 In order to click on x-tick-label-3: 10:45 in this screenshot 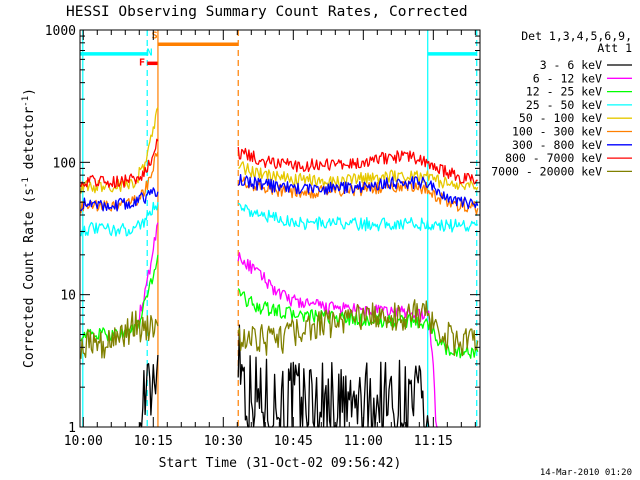, I will do `click(293, 441)`.